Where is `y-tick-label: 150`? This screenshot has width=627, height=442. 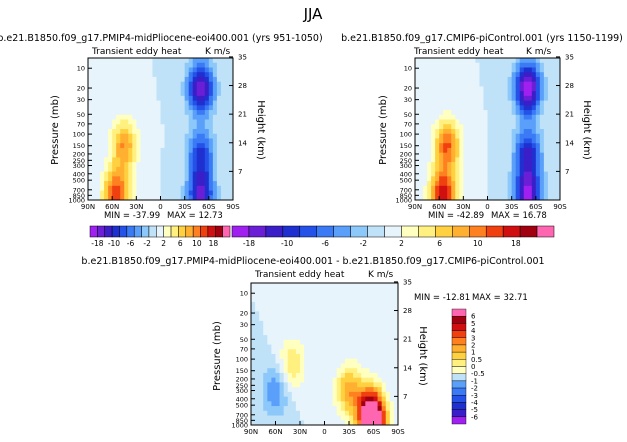 y-tick-label: 150 is located at coordinates (406, 146).